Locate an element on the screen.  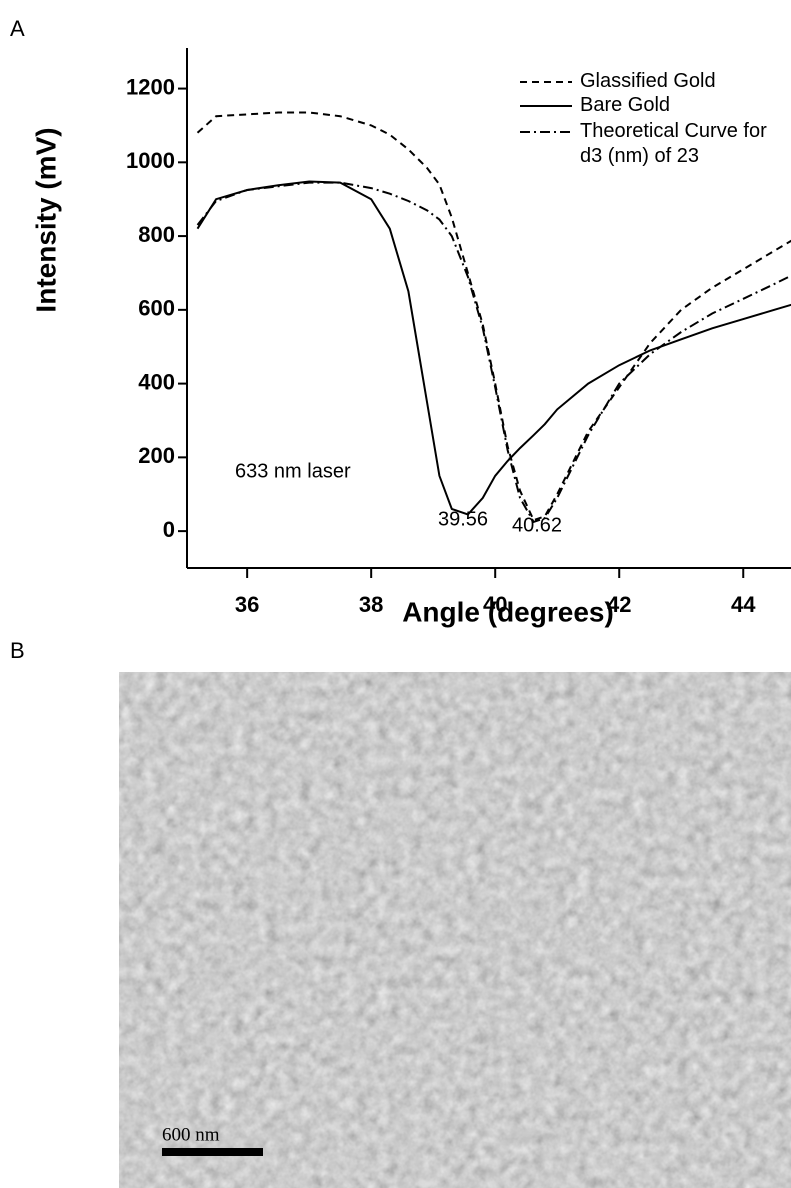
x-axis-title: Angle (degrees) is located at coordinates (508, 611).